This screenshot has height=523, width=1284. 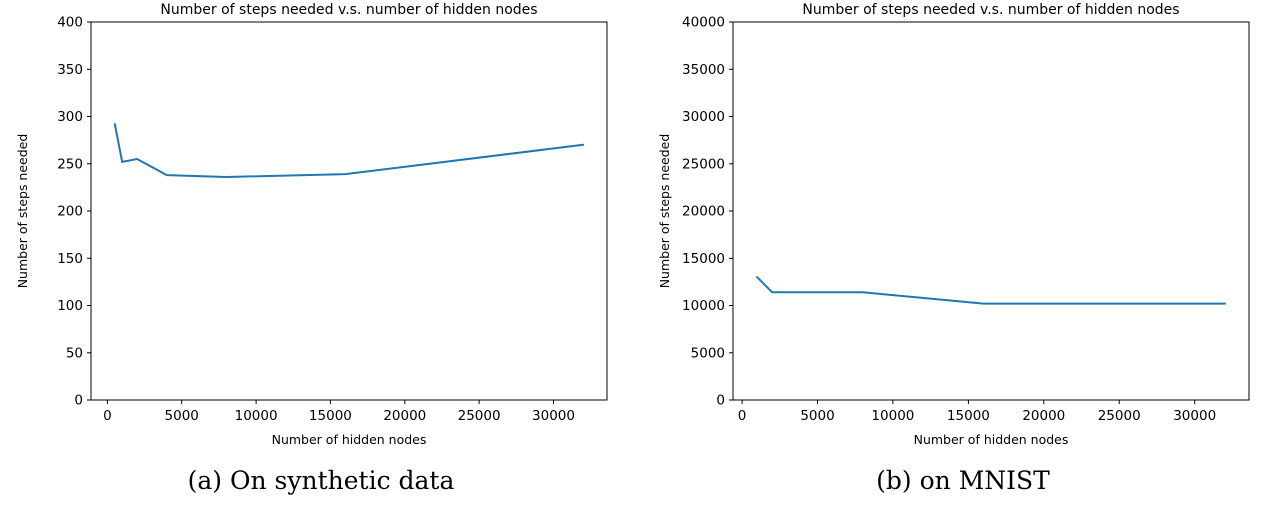 What do you see at coordinates (70, 70) in the screenshot?
I see `y-tick-label: 350` at bounding box center [70, 70].